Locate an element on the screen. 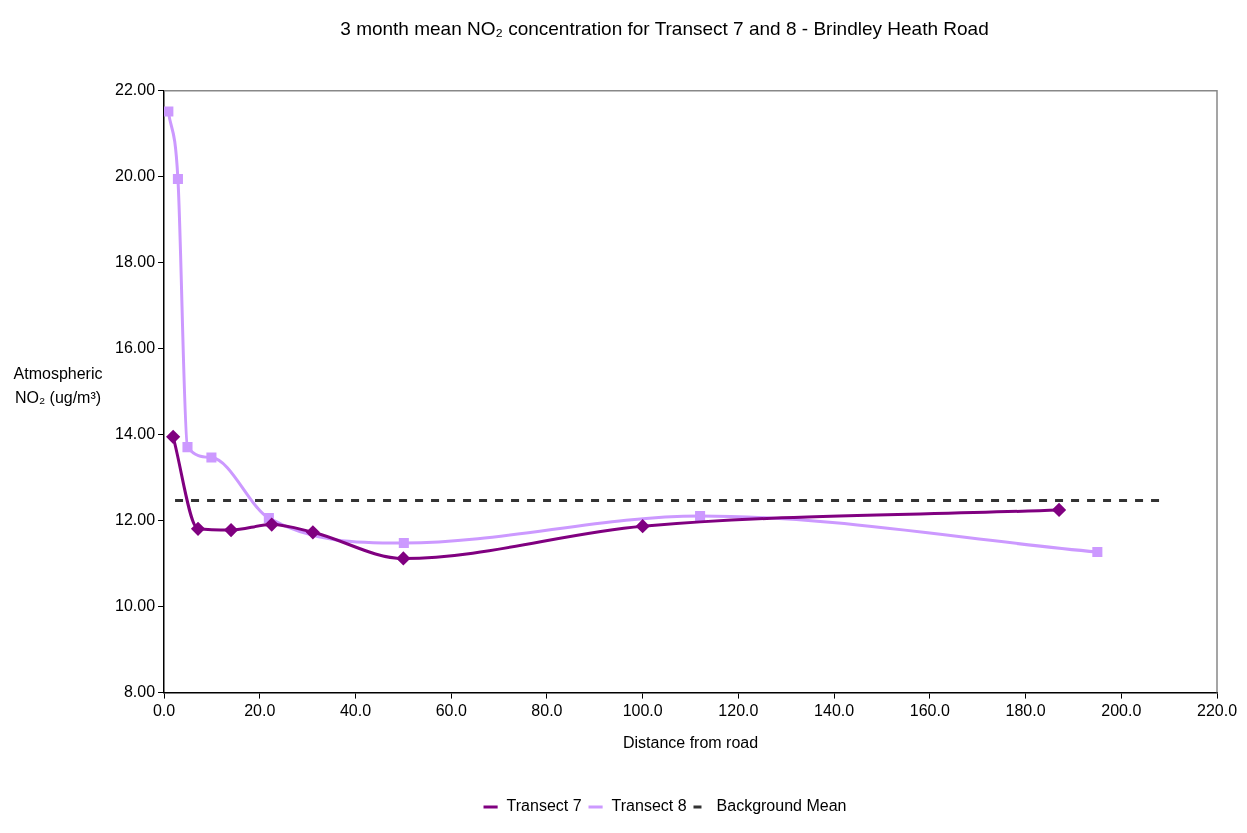  x-tick-label: 80.0 is located at coordinates (547, 710).